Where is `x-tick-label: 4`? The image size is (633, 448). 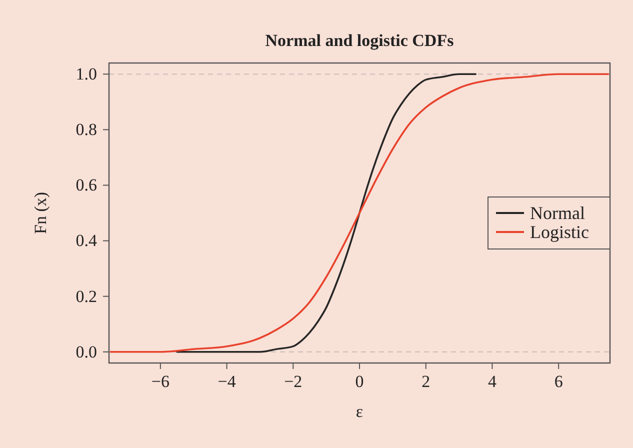
x-tick-label: 4 is located at coordinates (492, 382).